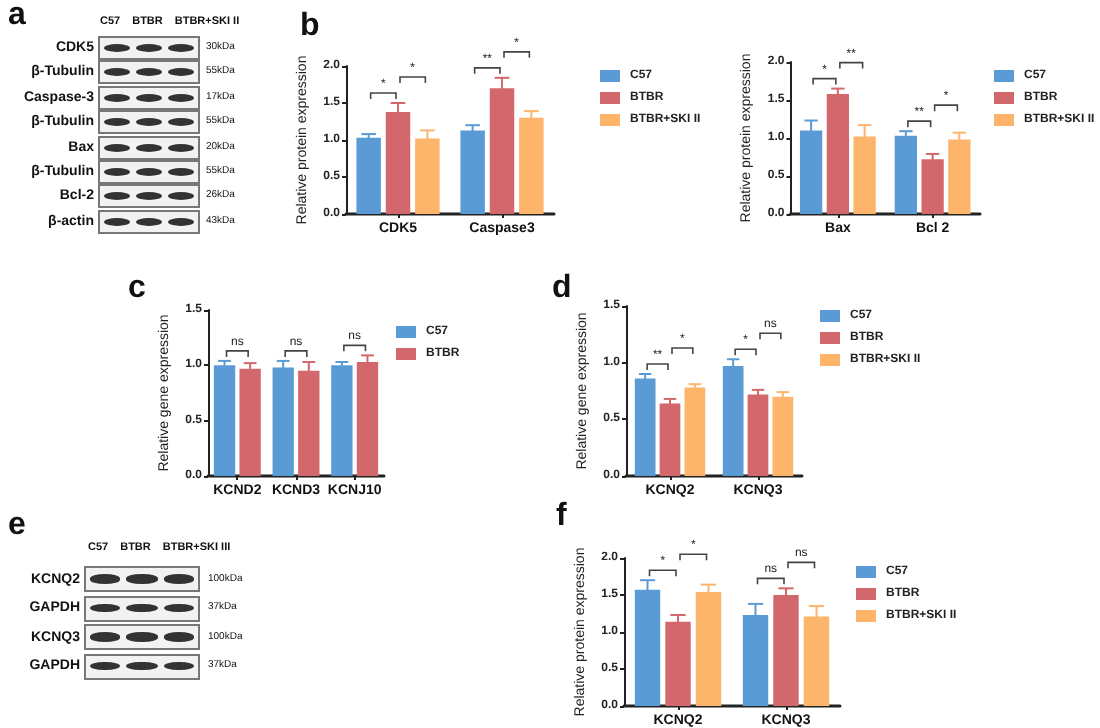 Image resolution: width=1100 pixels, height=728 pixels. I want to click on text: a, so click(17, 16).